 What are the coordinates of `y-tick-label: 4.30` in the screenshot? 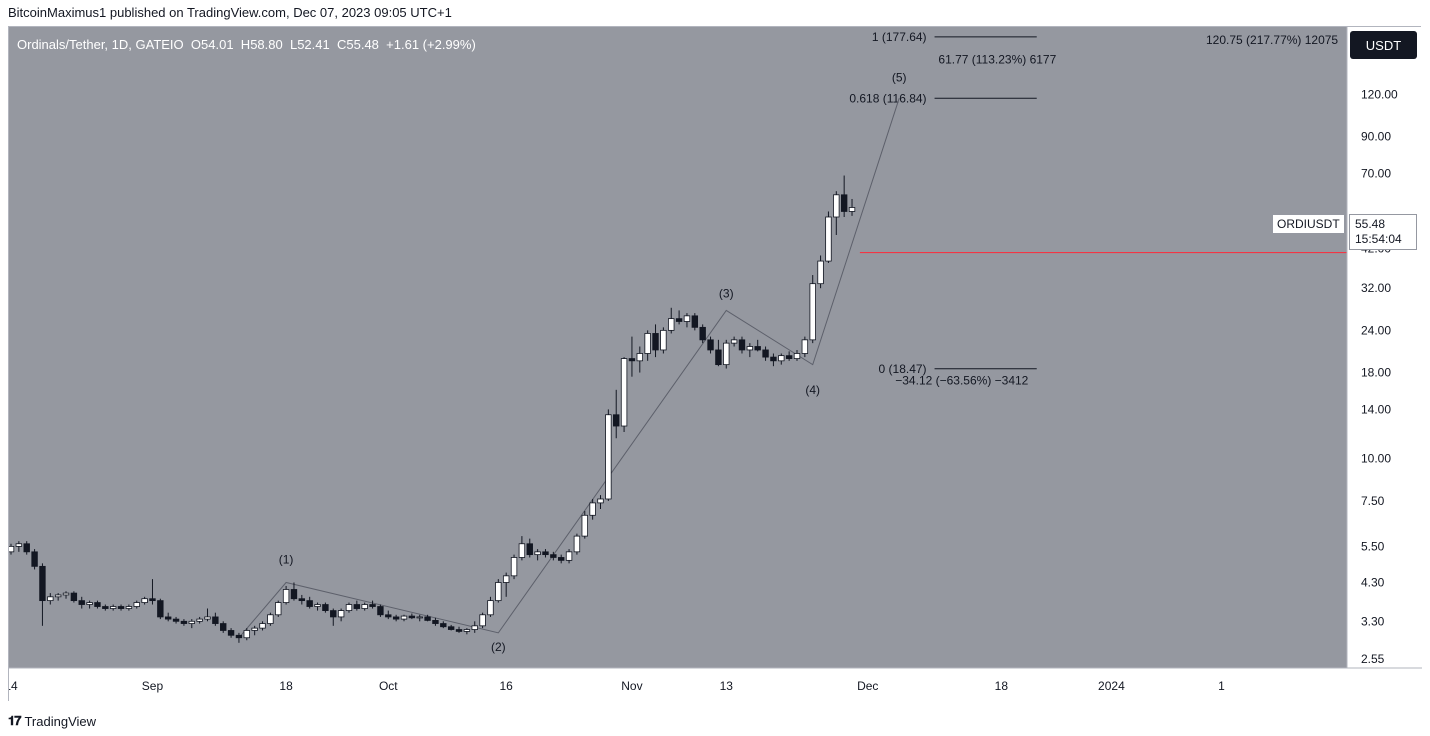 It's located at (1373, 582).